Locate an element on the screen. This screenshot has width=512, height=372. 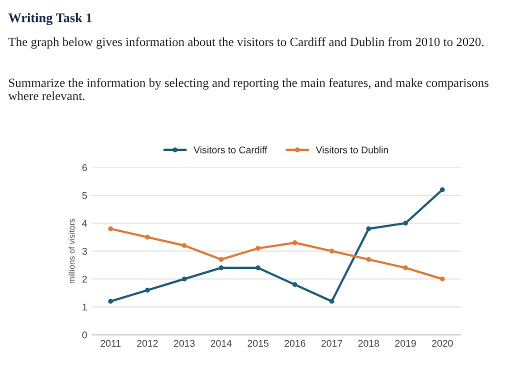
x-tick-label: 2015 is located at coordinates (258, 343).